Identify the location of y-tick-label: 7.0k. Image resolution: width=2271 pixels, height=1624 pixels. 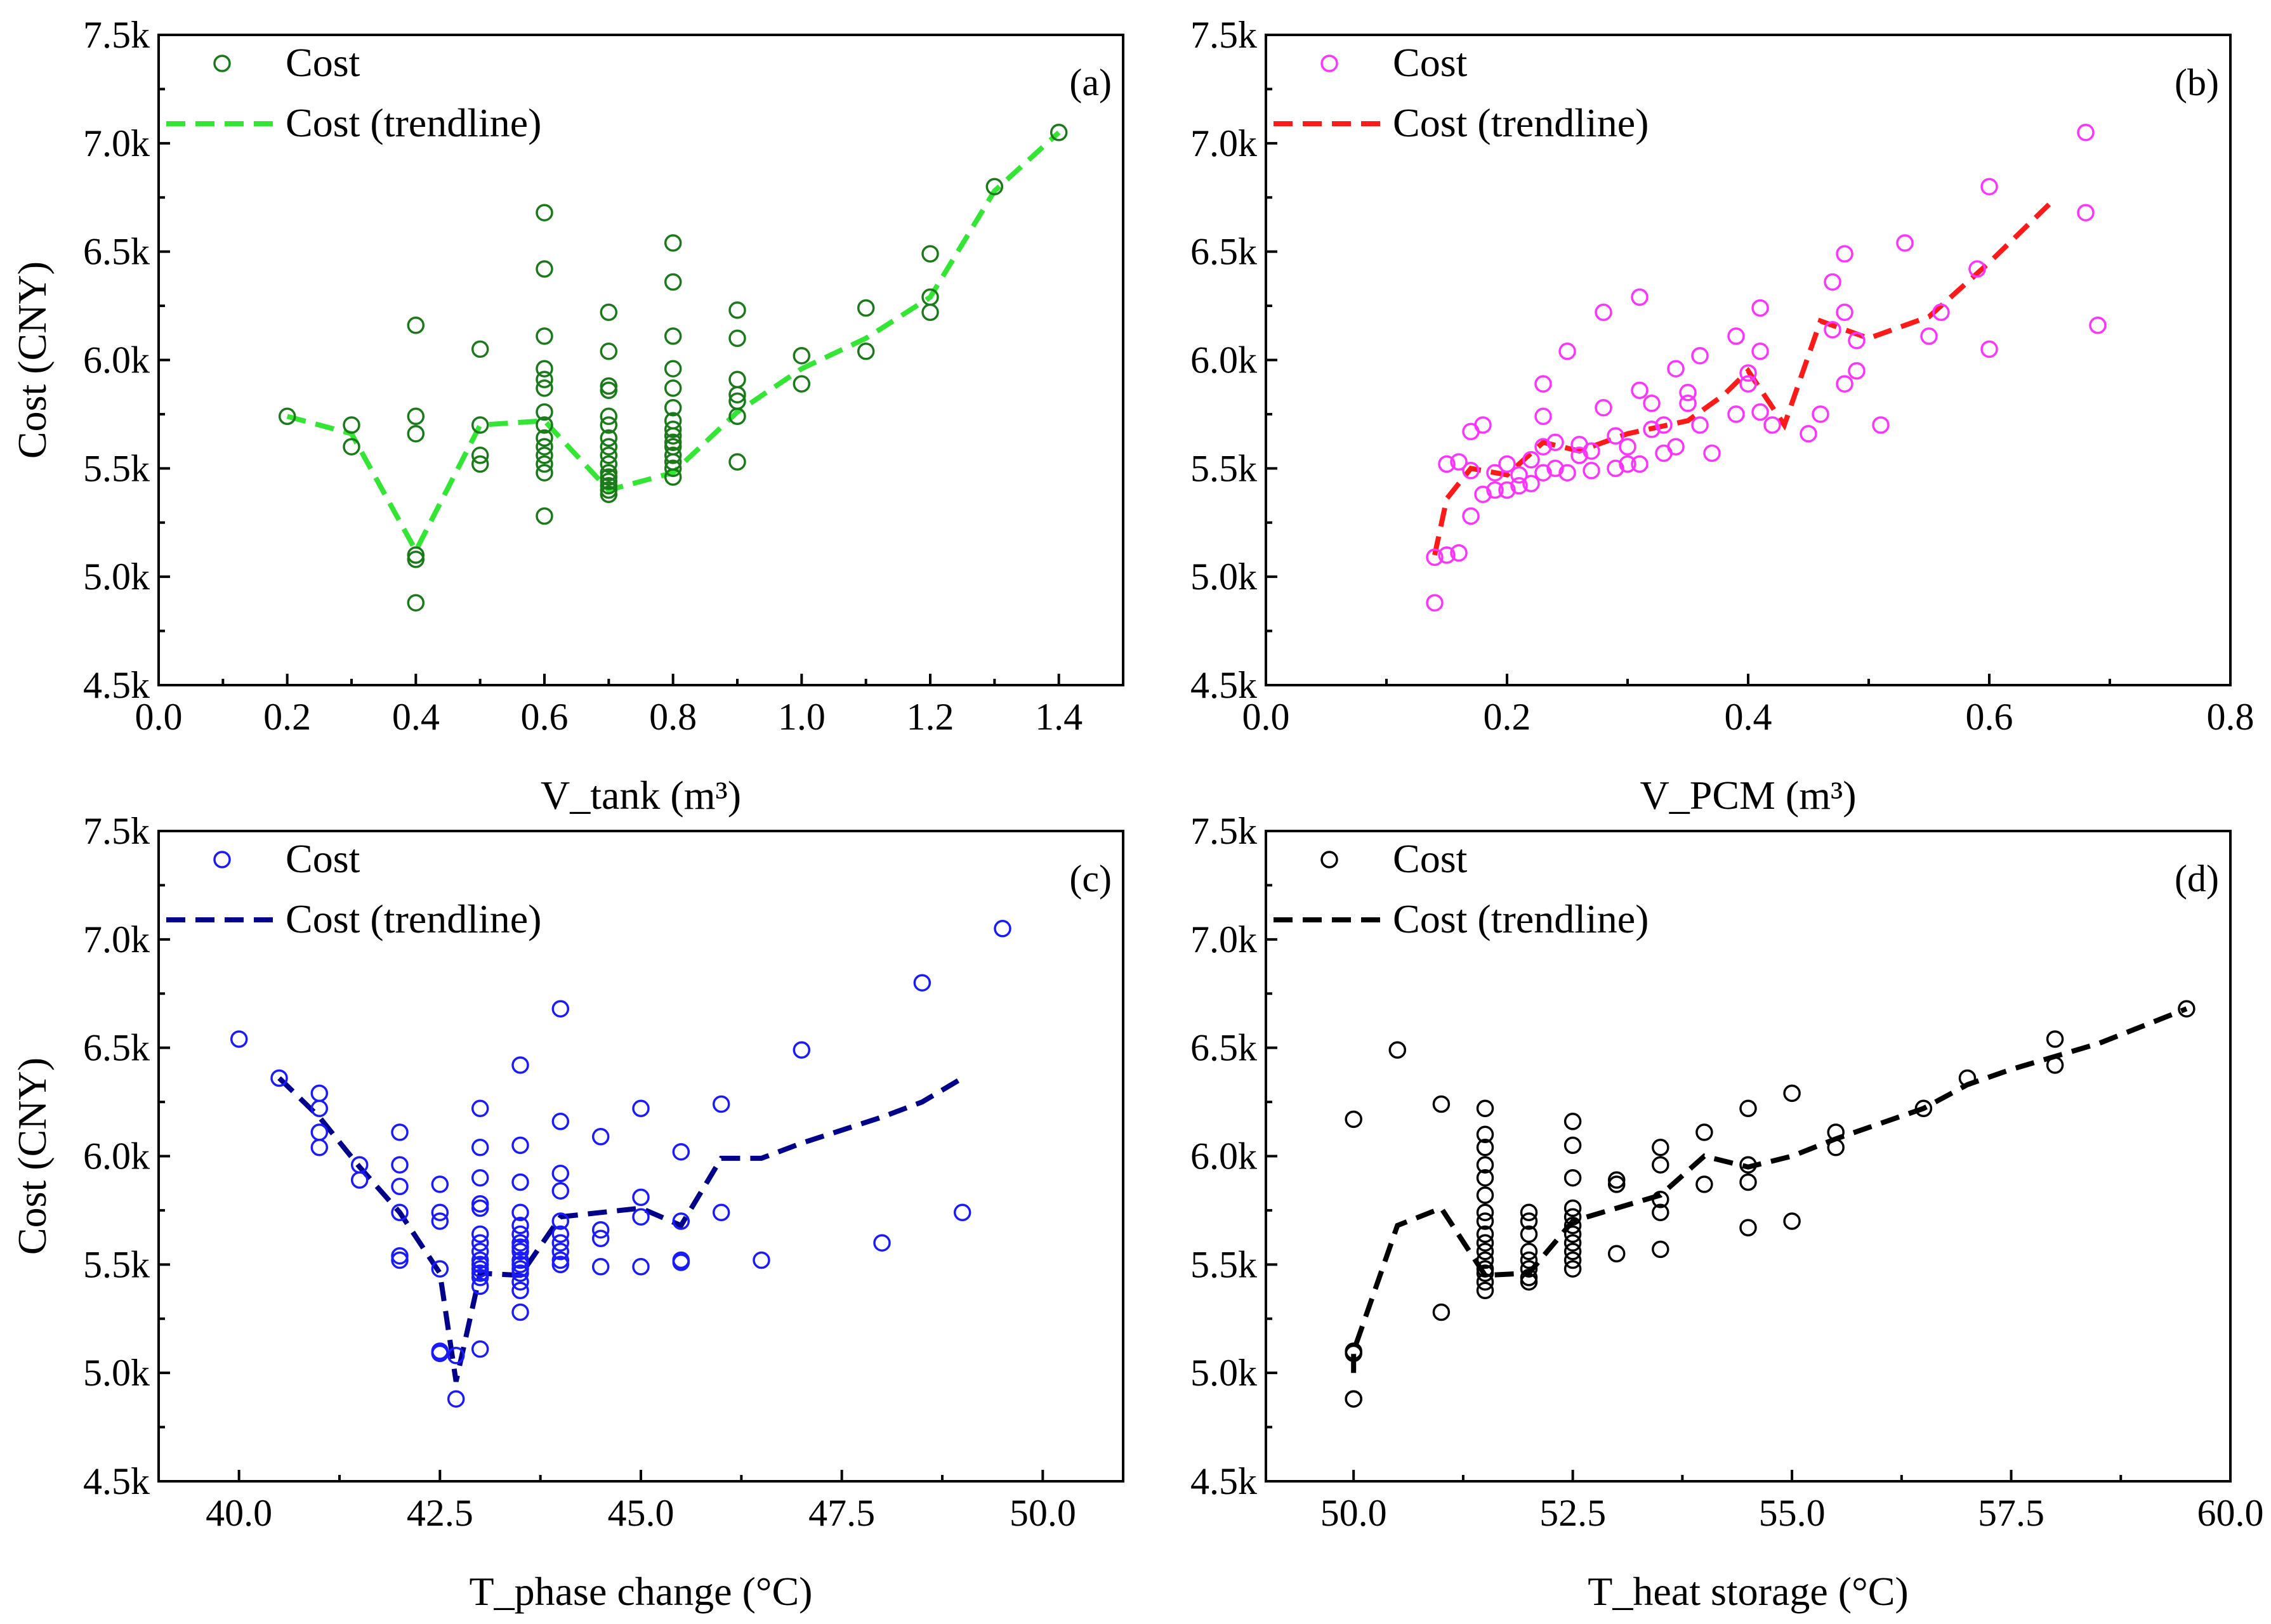
(116, 143).